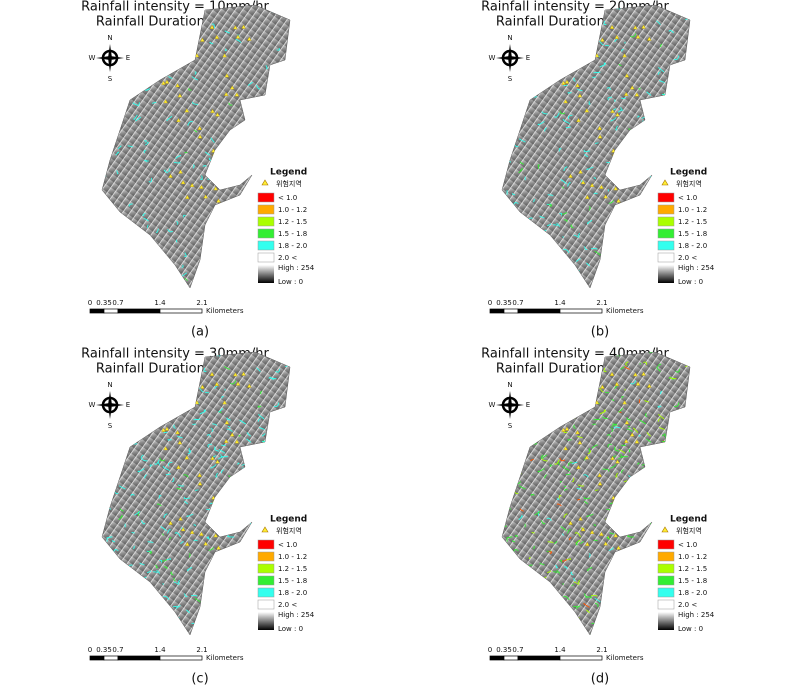 Image resolution: width=800 pixels, height=699 pixels. I want to click on panel-caption: (b), so click(600, 332).